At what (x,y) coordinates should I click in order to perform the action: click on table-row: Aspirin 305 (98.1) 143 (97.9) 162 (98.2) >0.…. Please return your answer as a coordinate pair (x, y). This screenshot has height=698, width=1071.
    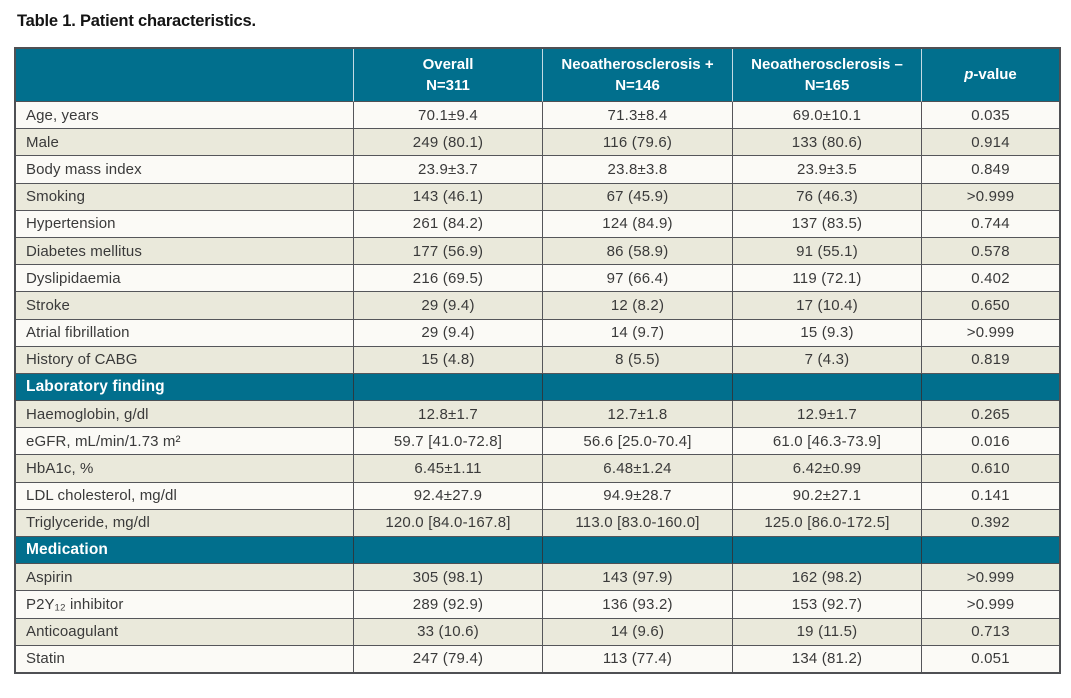
    Looking at the image, I should click on (537, 578).